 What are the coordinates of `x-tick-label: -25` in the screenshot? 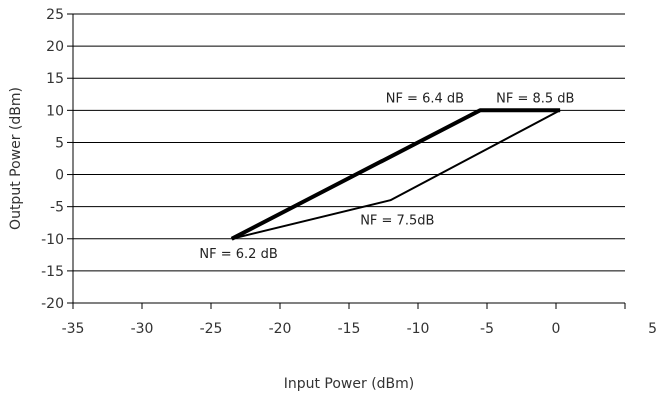 It's located at (211, 329).